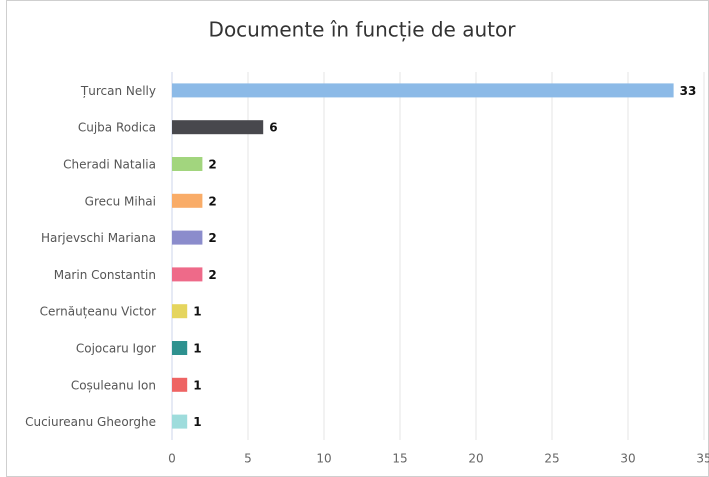  Describe the element at coordinates (323, 459) in the screenshot. I see `x-tick-label: 10` at that location.